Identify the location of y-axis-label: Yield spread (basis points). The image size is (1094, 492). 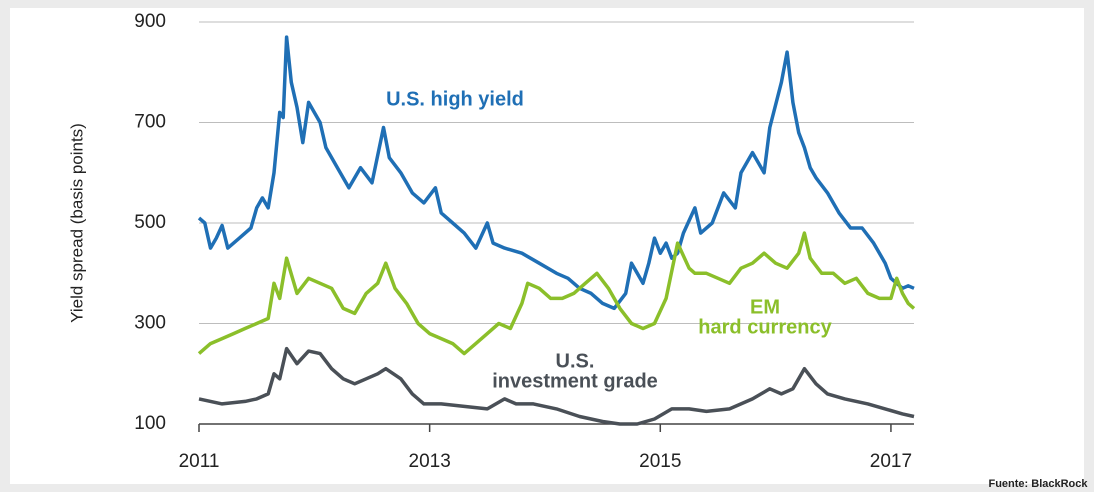
(76, 223).